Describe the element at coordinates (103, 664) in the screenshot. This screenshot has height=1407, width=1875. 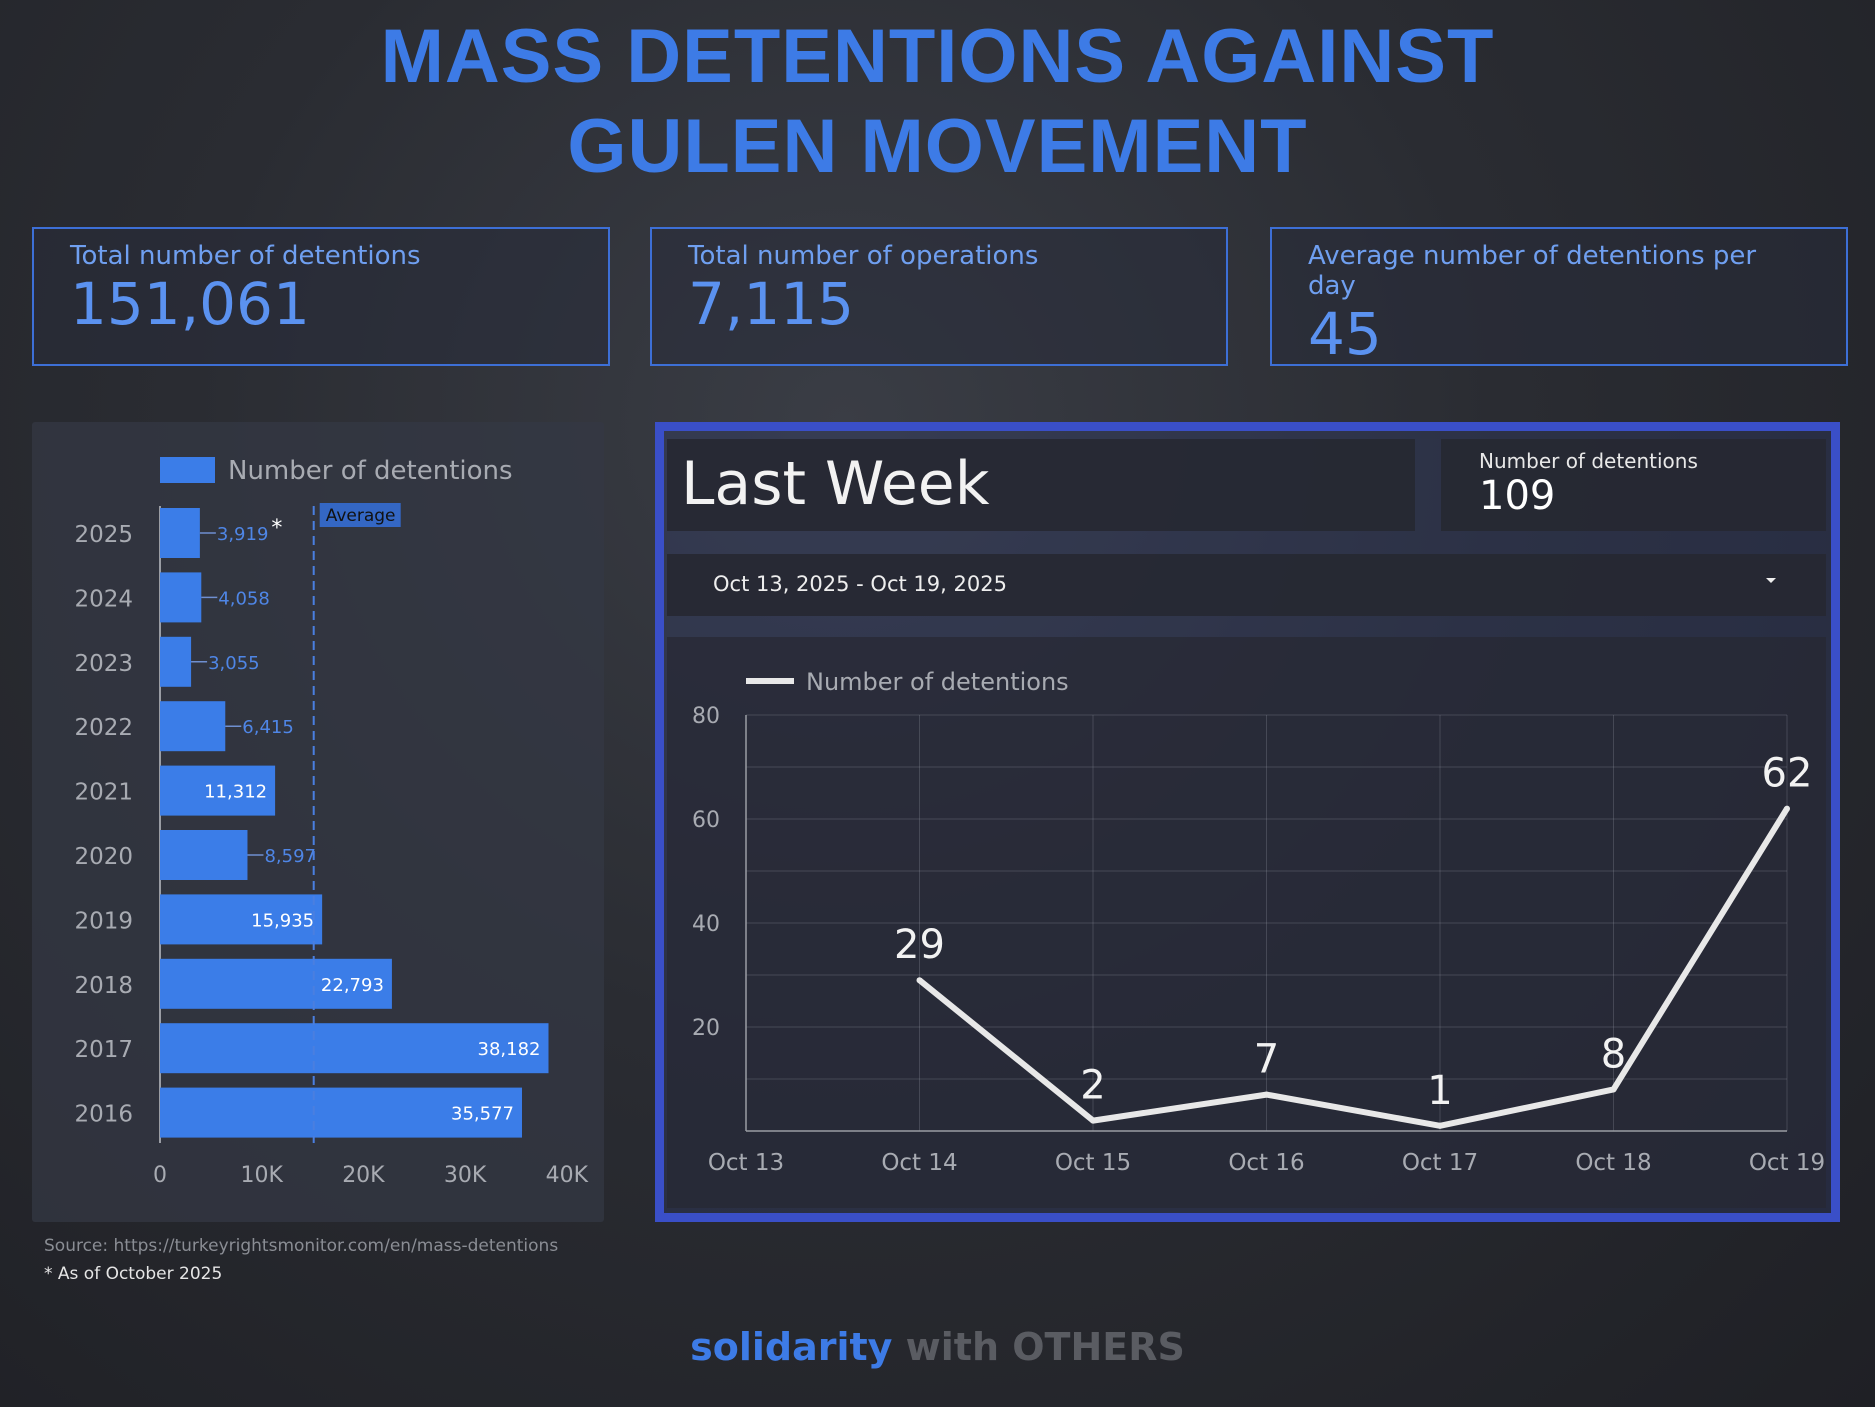
I see `category-label: 2023` at that location.